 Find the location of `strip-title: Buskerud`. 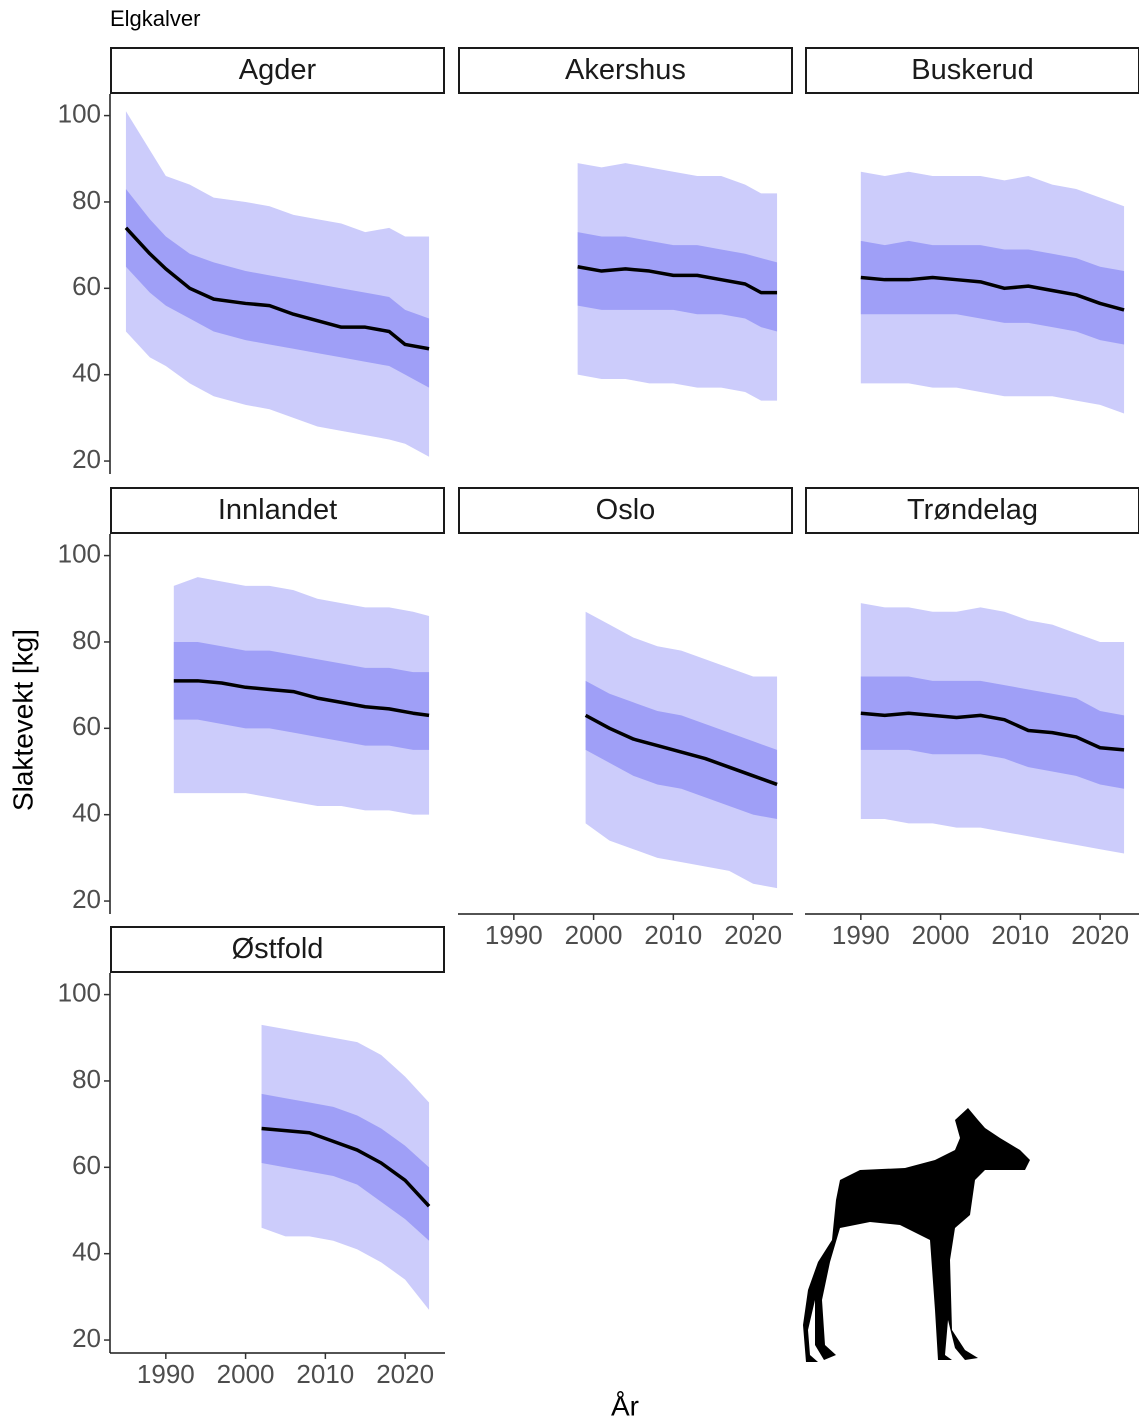

strip-title: Buskerud is located at coordinates (972, 70).